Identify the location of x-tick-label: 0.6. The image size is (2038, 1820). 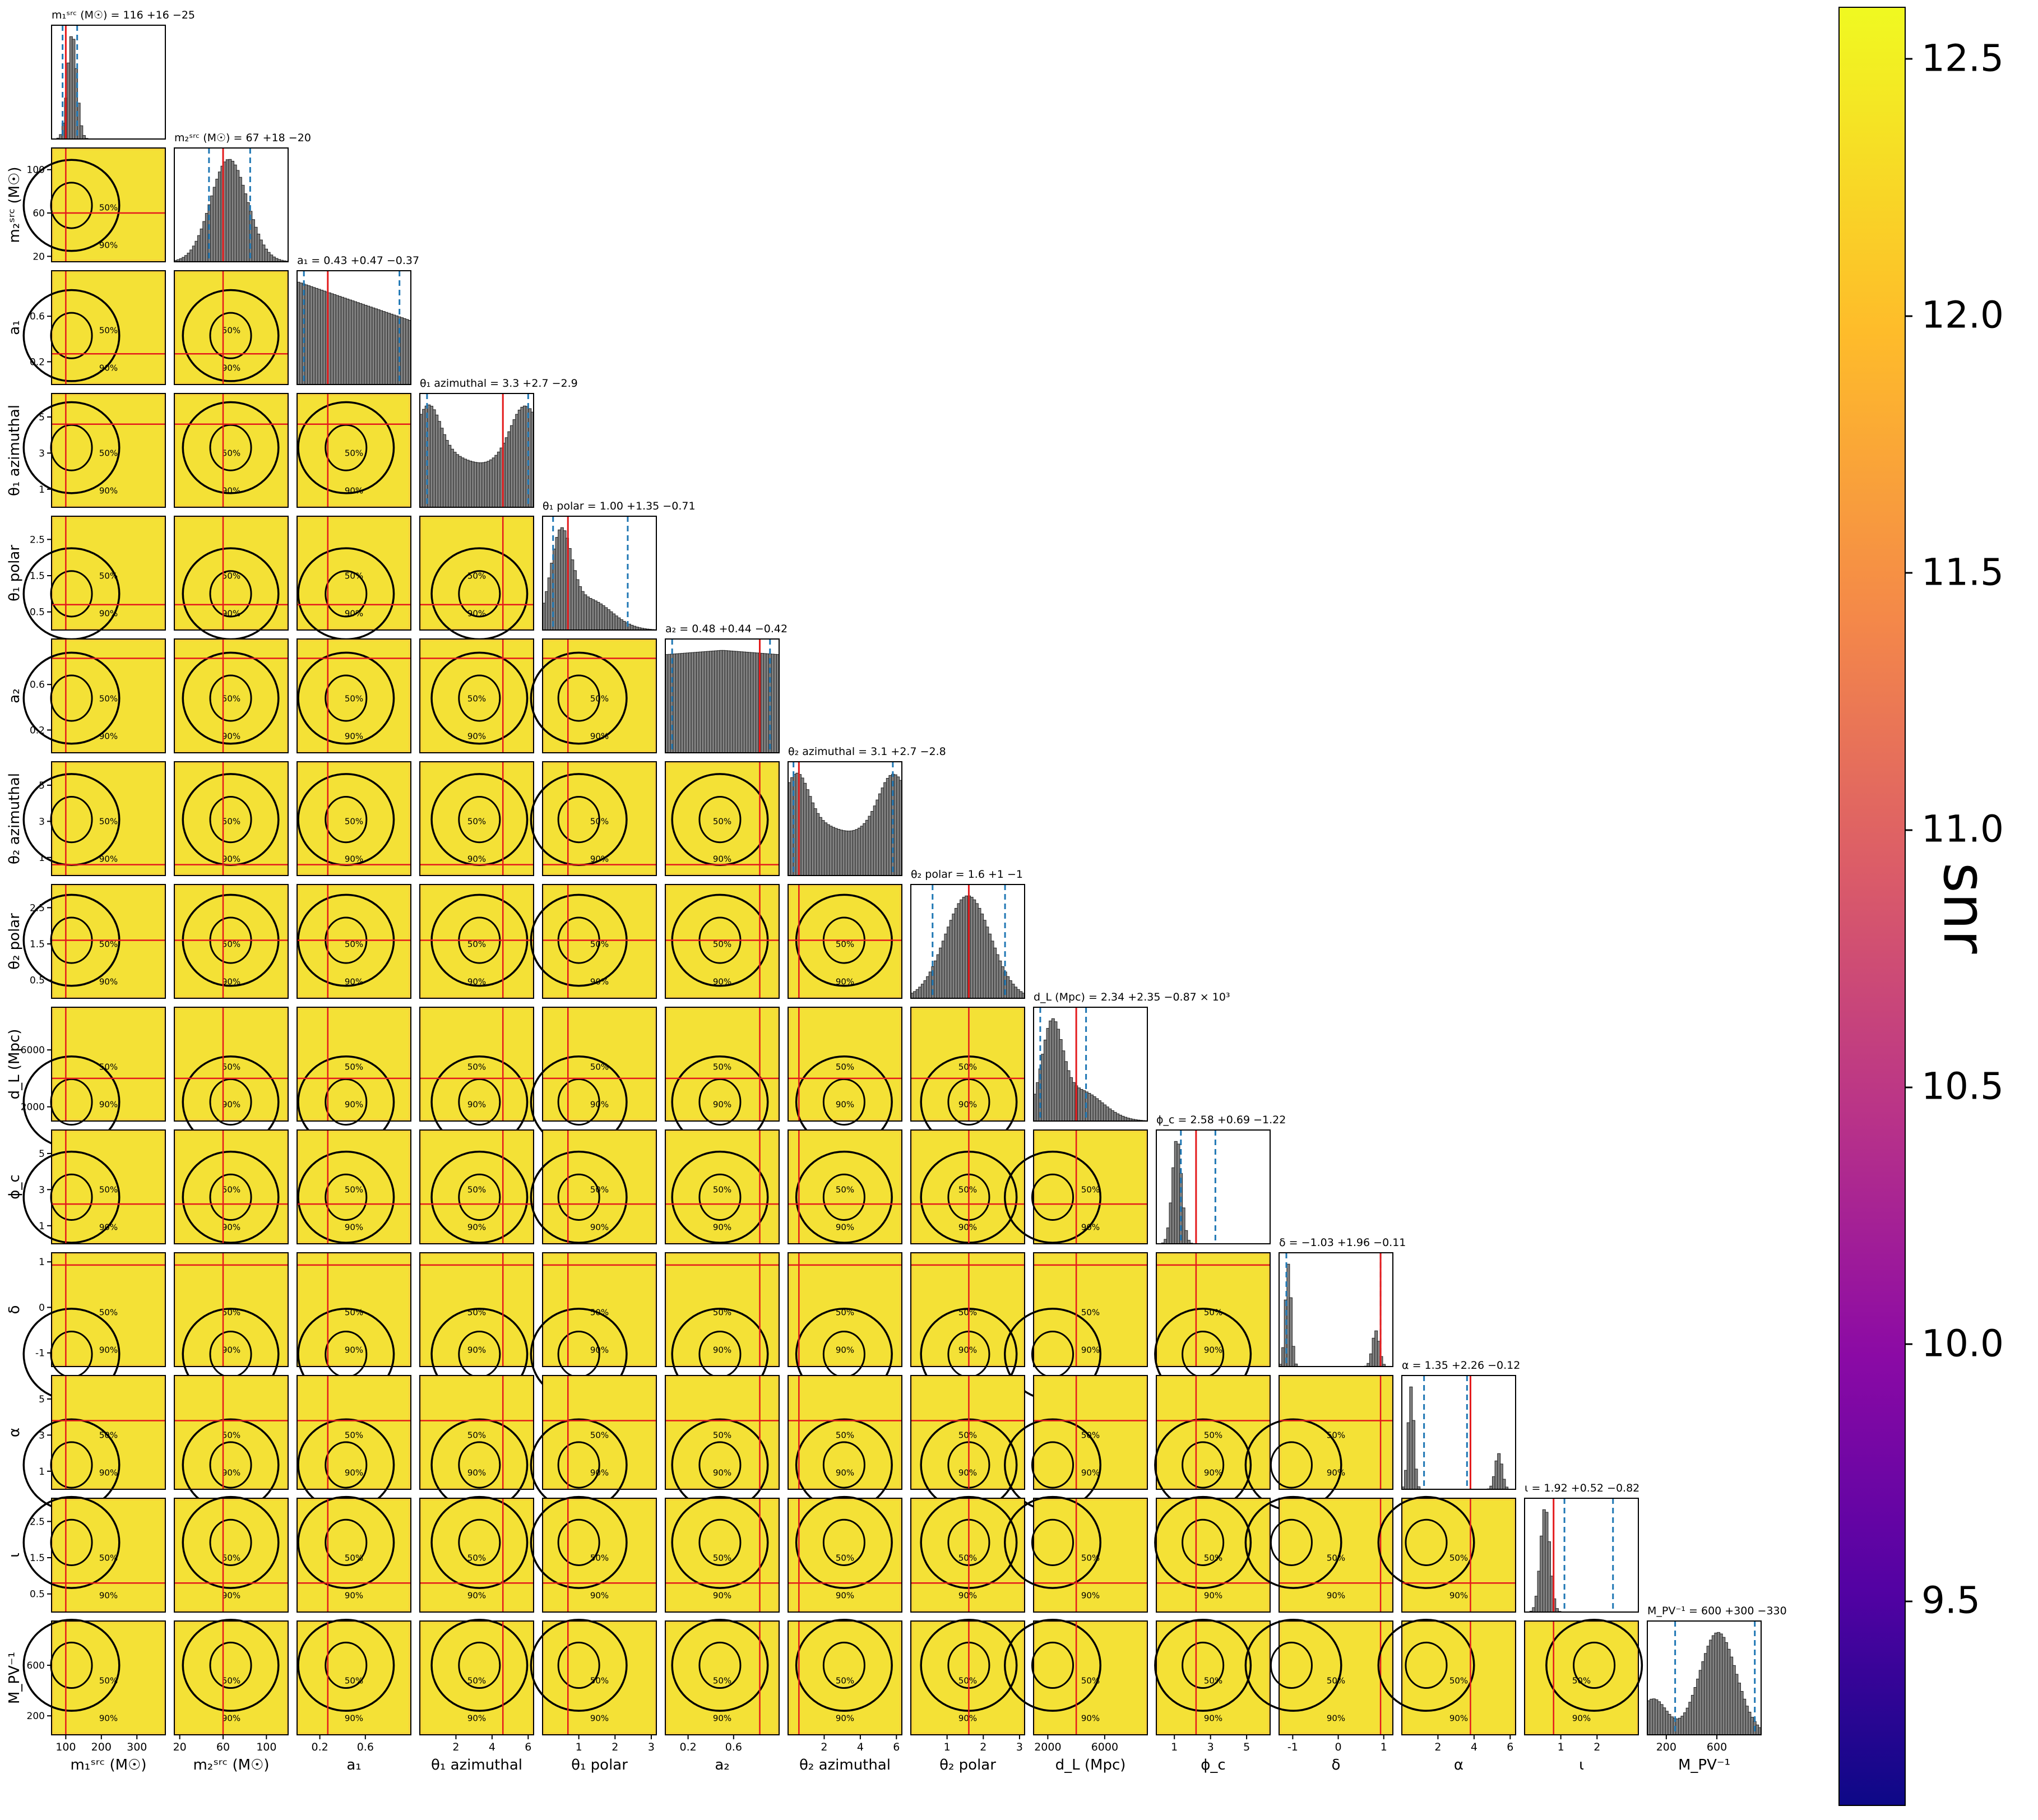
(733, 1747).